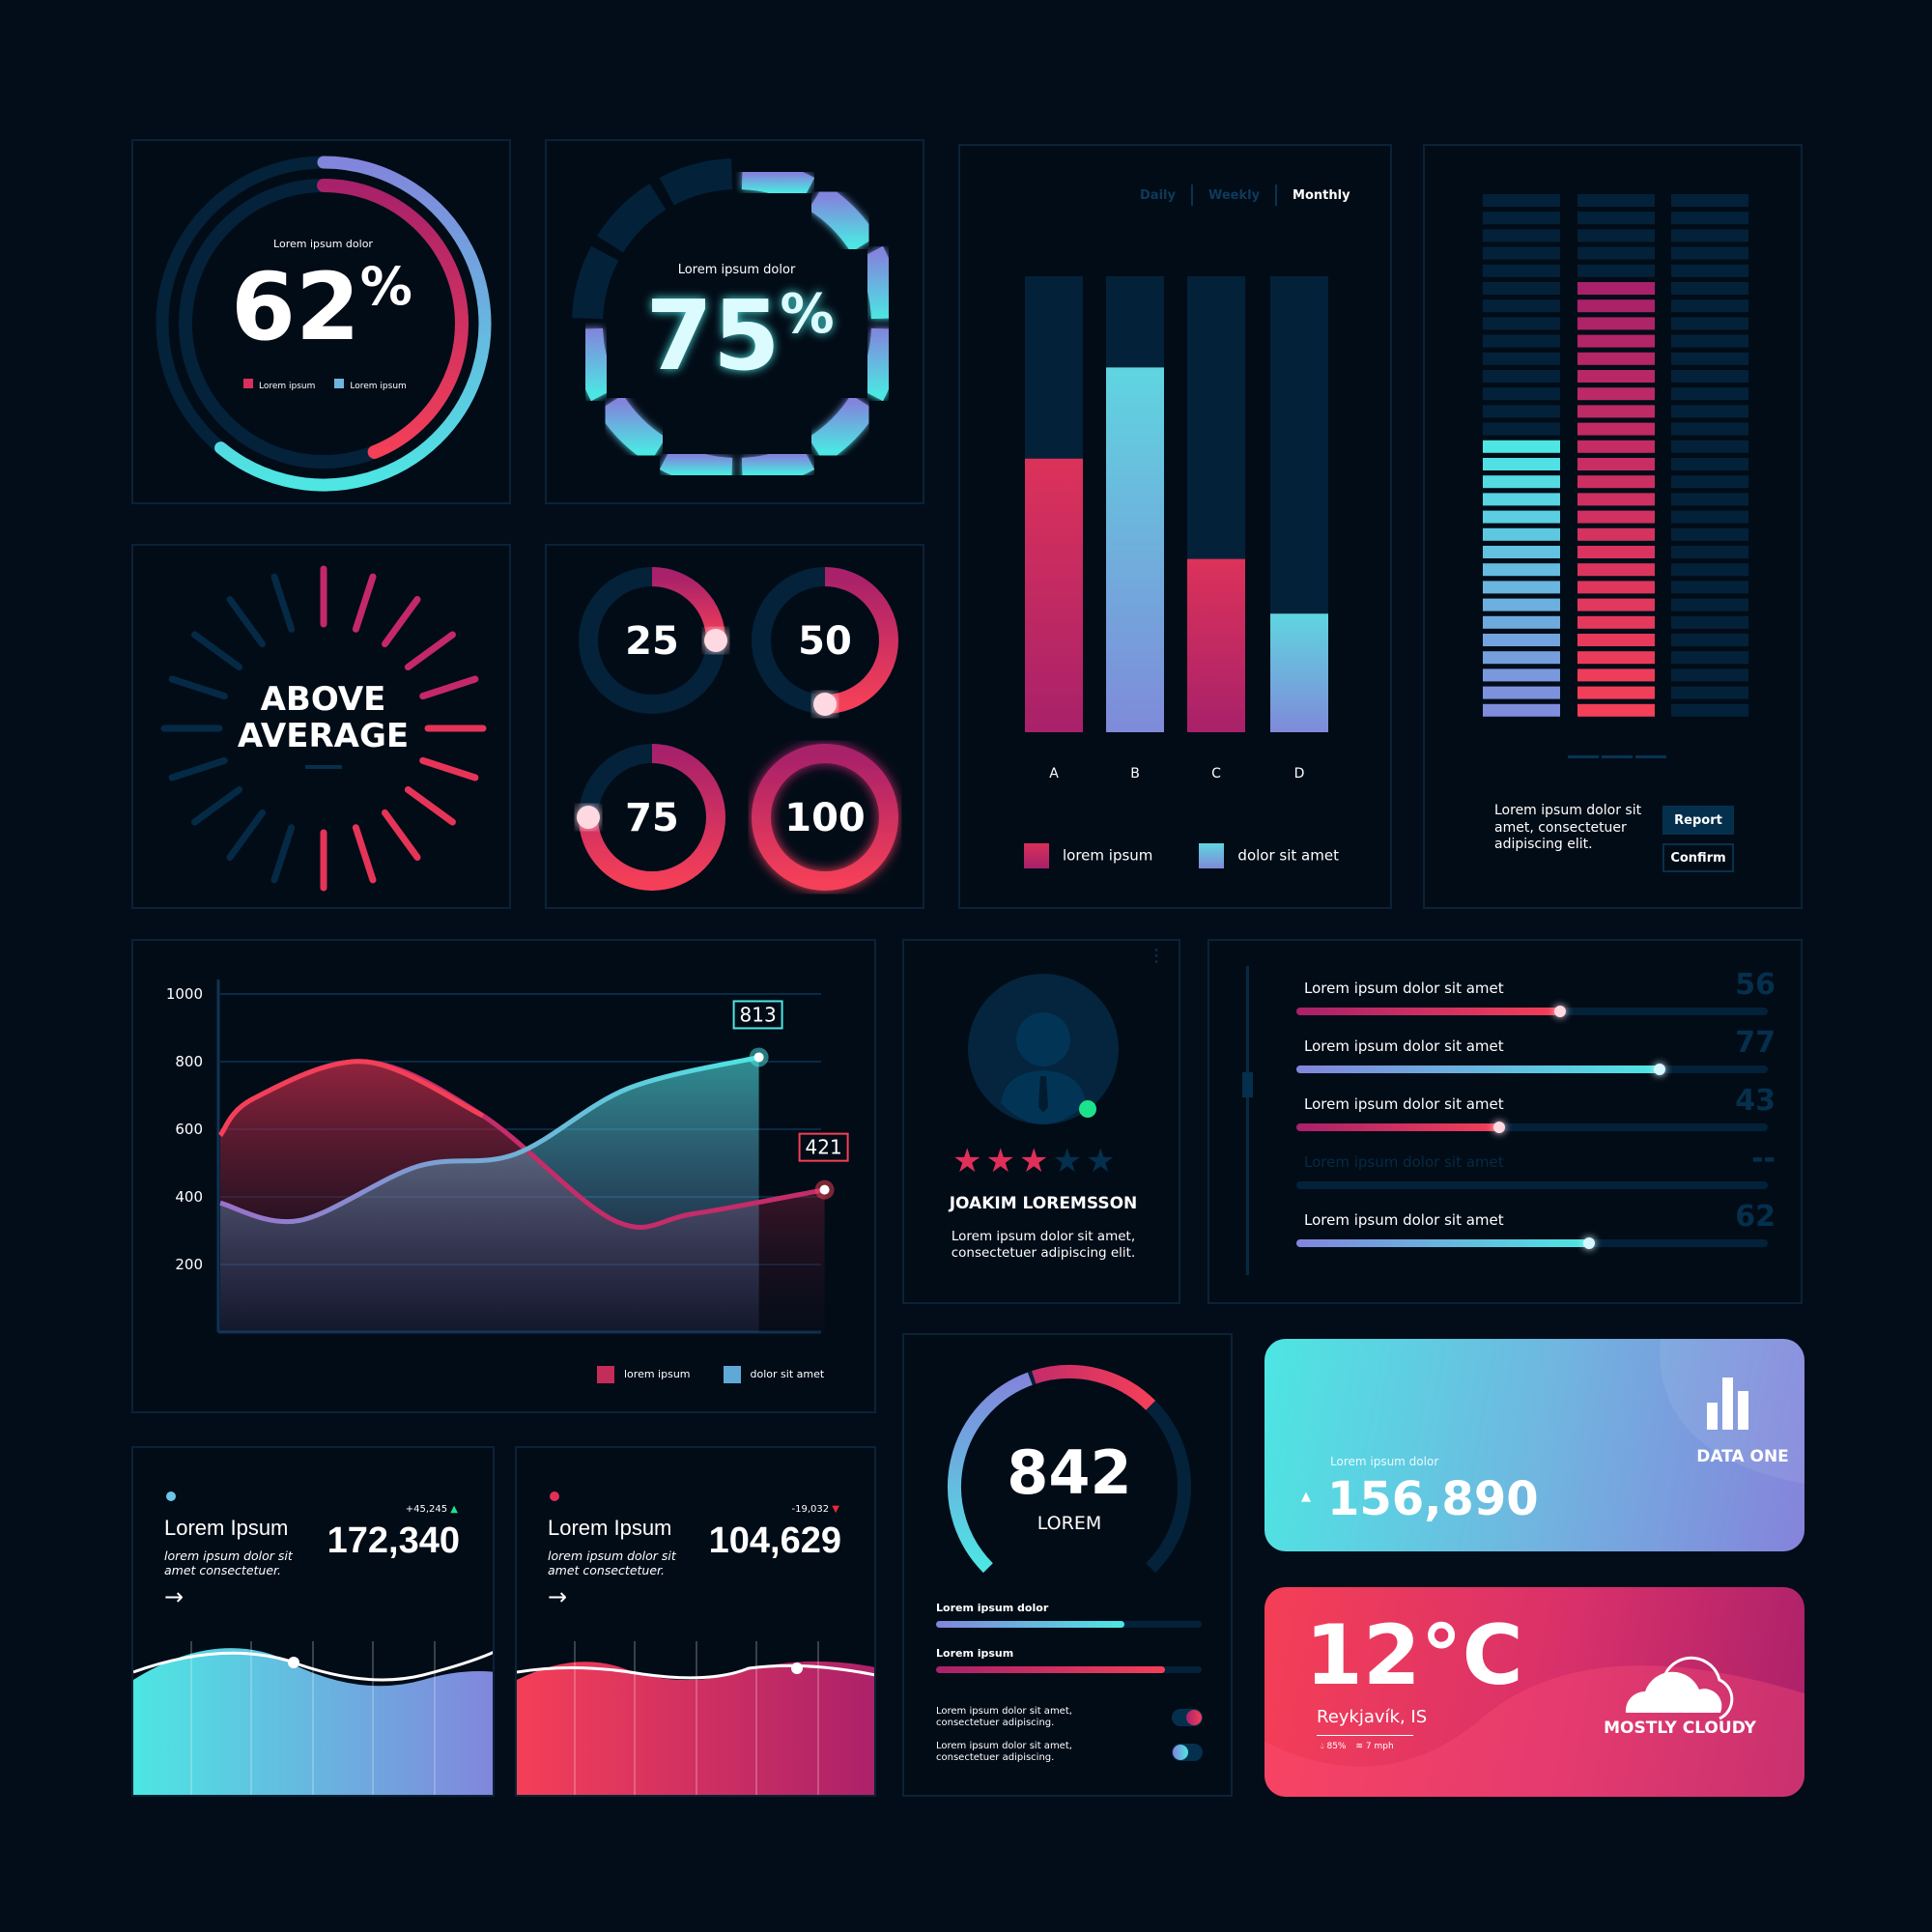 This screenshot has height=1932, width=1932. Describe the element at coordinates (532, 1157) in the screenshot. I see `area-chart: 813 421` at that location.